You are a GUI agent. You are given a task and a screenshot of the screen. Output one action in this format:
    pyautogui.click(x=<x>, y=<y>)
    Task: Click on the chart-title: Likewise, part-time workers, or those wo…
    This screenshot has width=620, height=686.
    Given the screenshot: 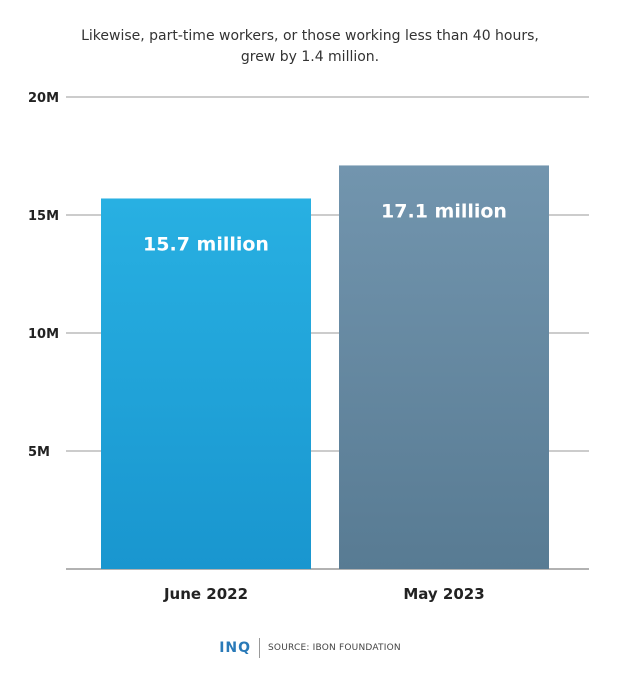 What is the action you would take?
    pyautogui.click(x=310, y=47)
    